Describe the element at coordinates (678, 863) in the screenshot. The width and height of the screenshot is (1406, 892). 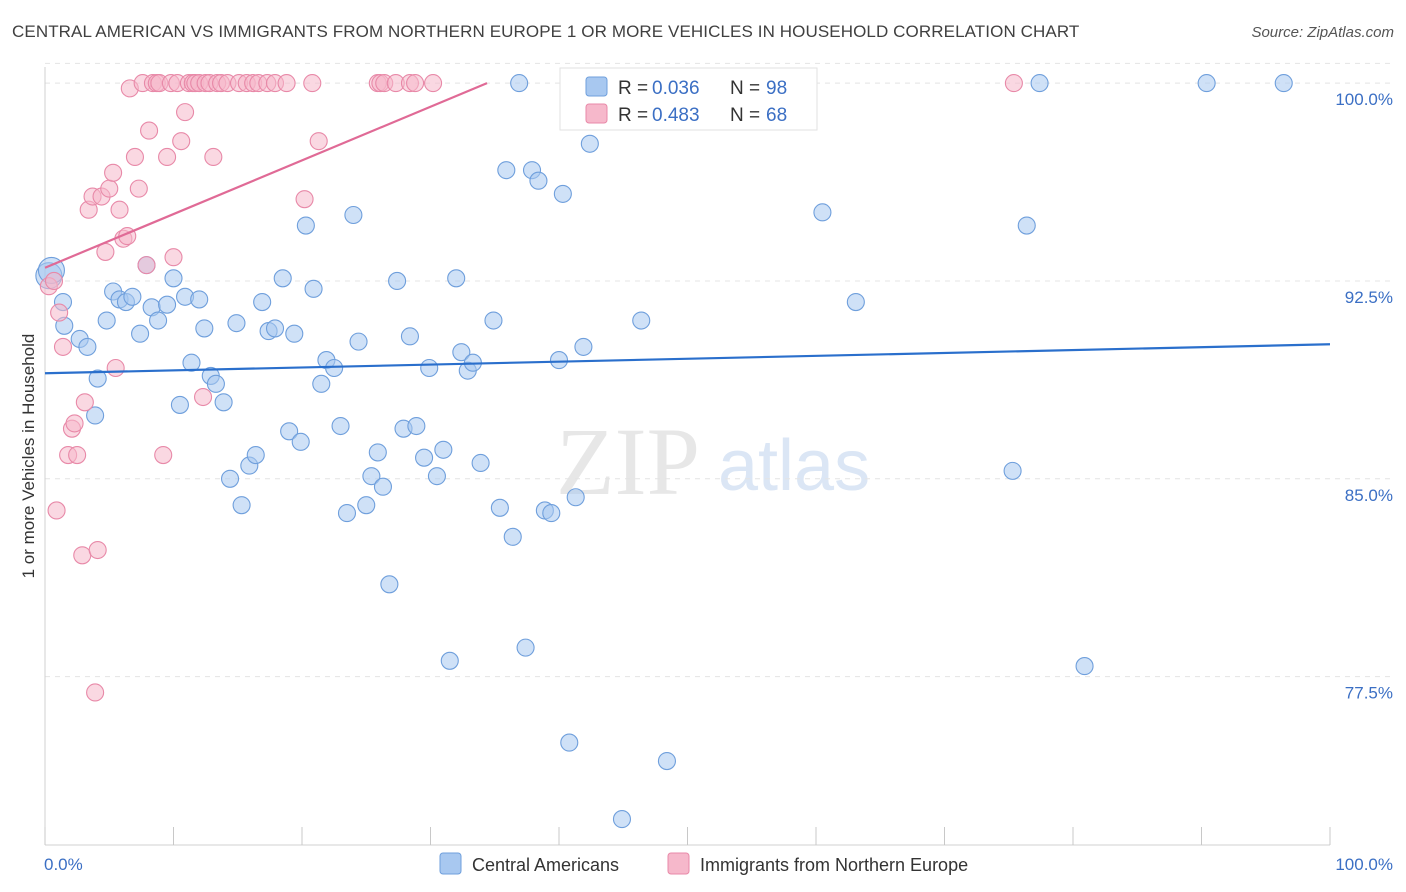
I see `bottom-legend-swatch-northern-europe` at that location.